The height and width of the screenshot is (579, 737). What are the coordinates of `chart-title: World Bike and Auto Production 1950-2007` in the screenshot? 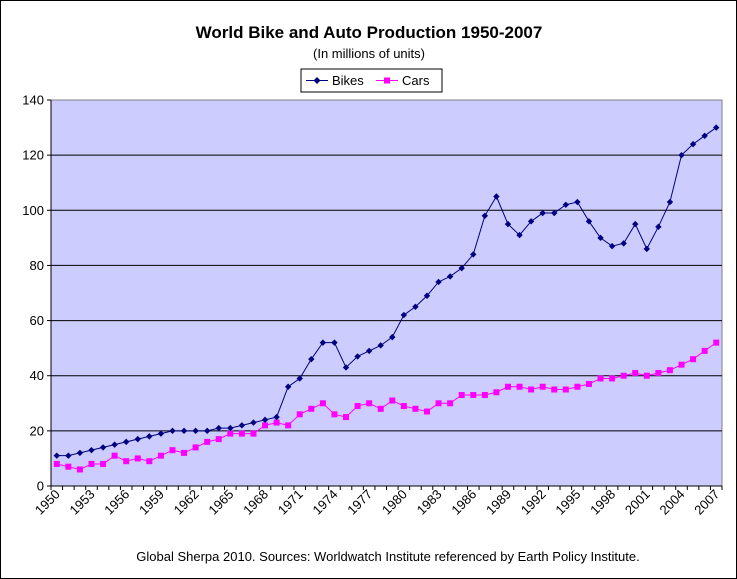 It's located at (369, 32).